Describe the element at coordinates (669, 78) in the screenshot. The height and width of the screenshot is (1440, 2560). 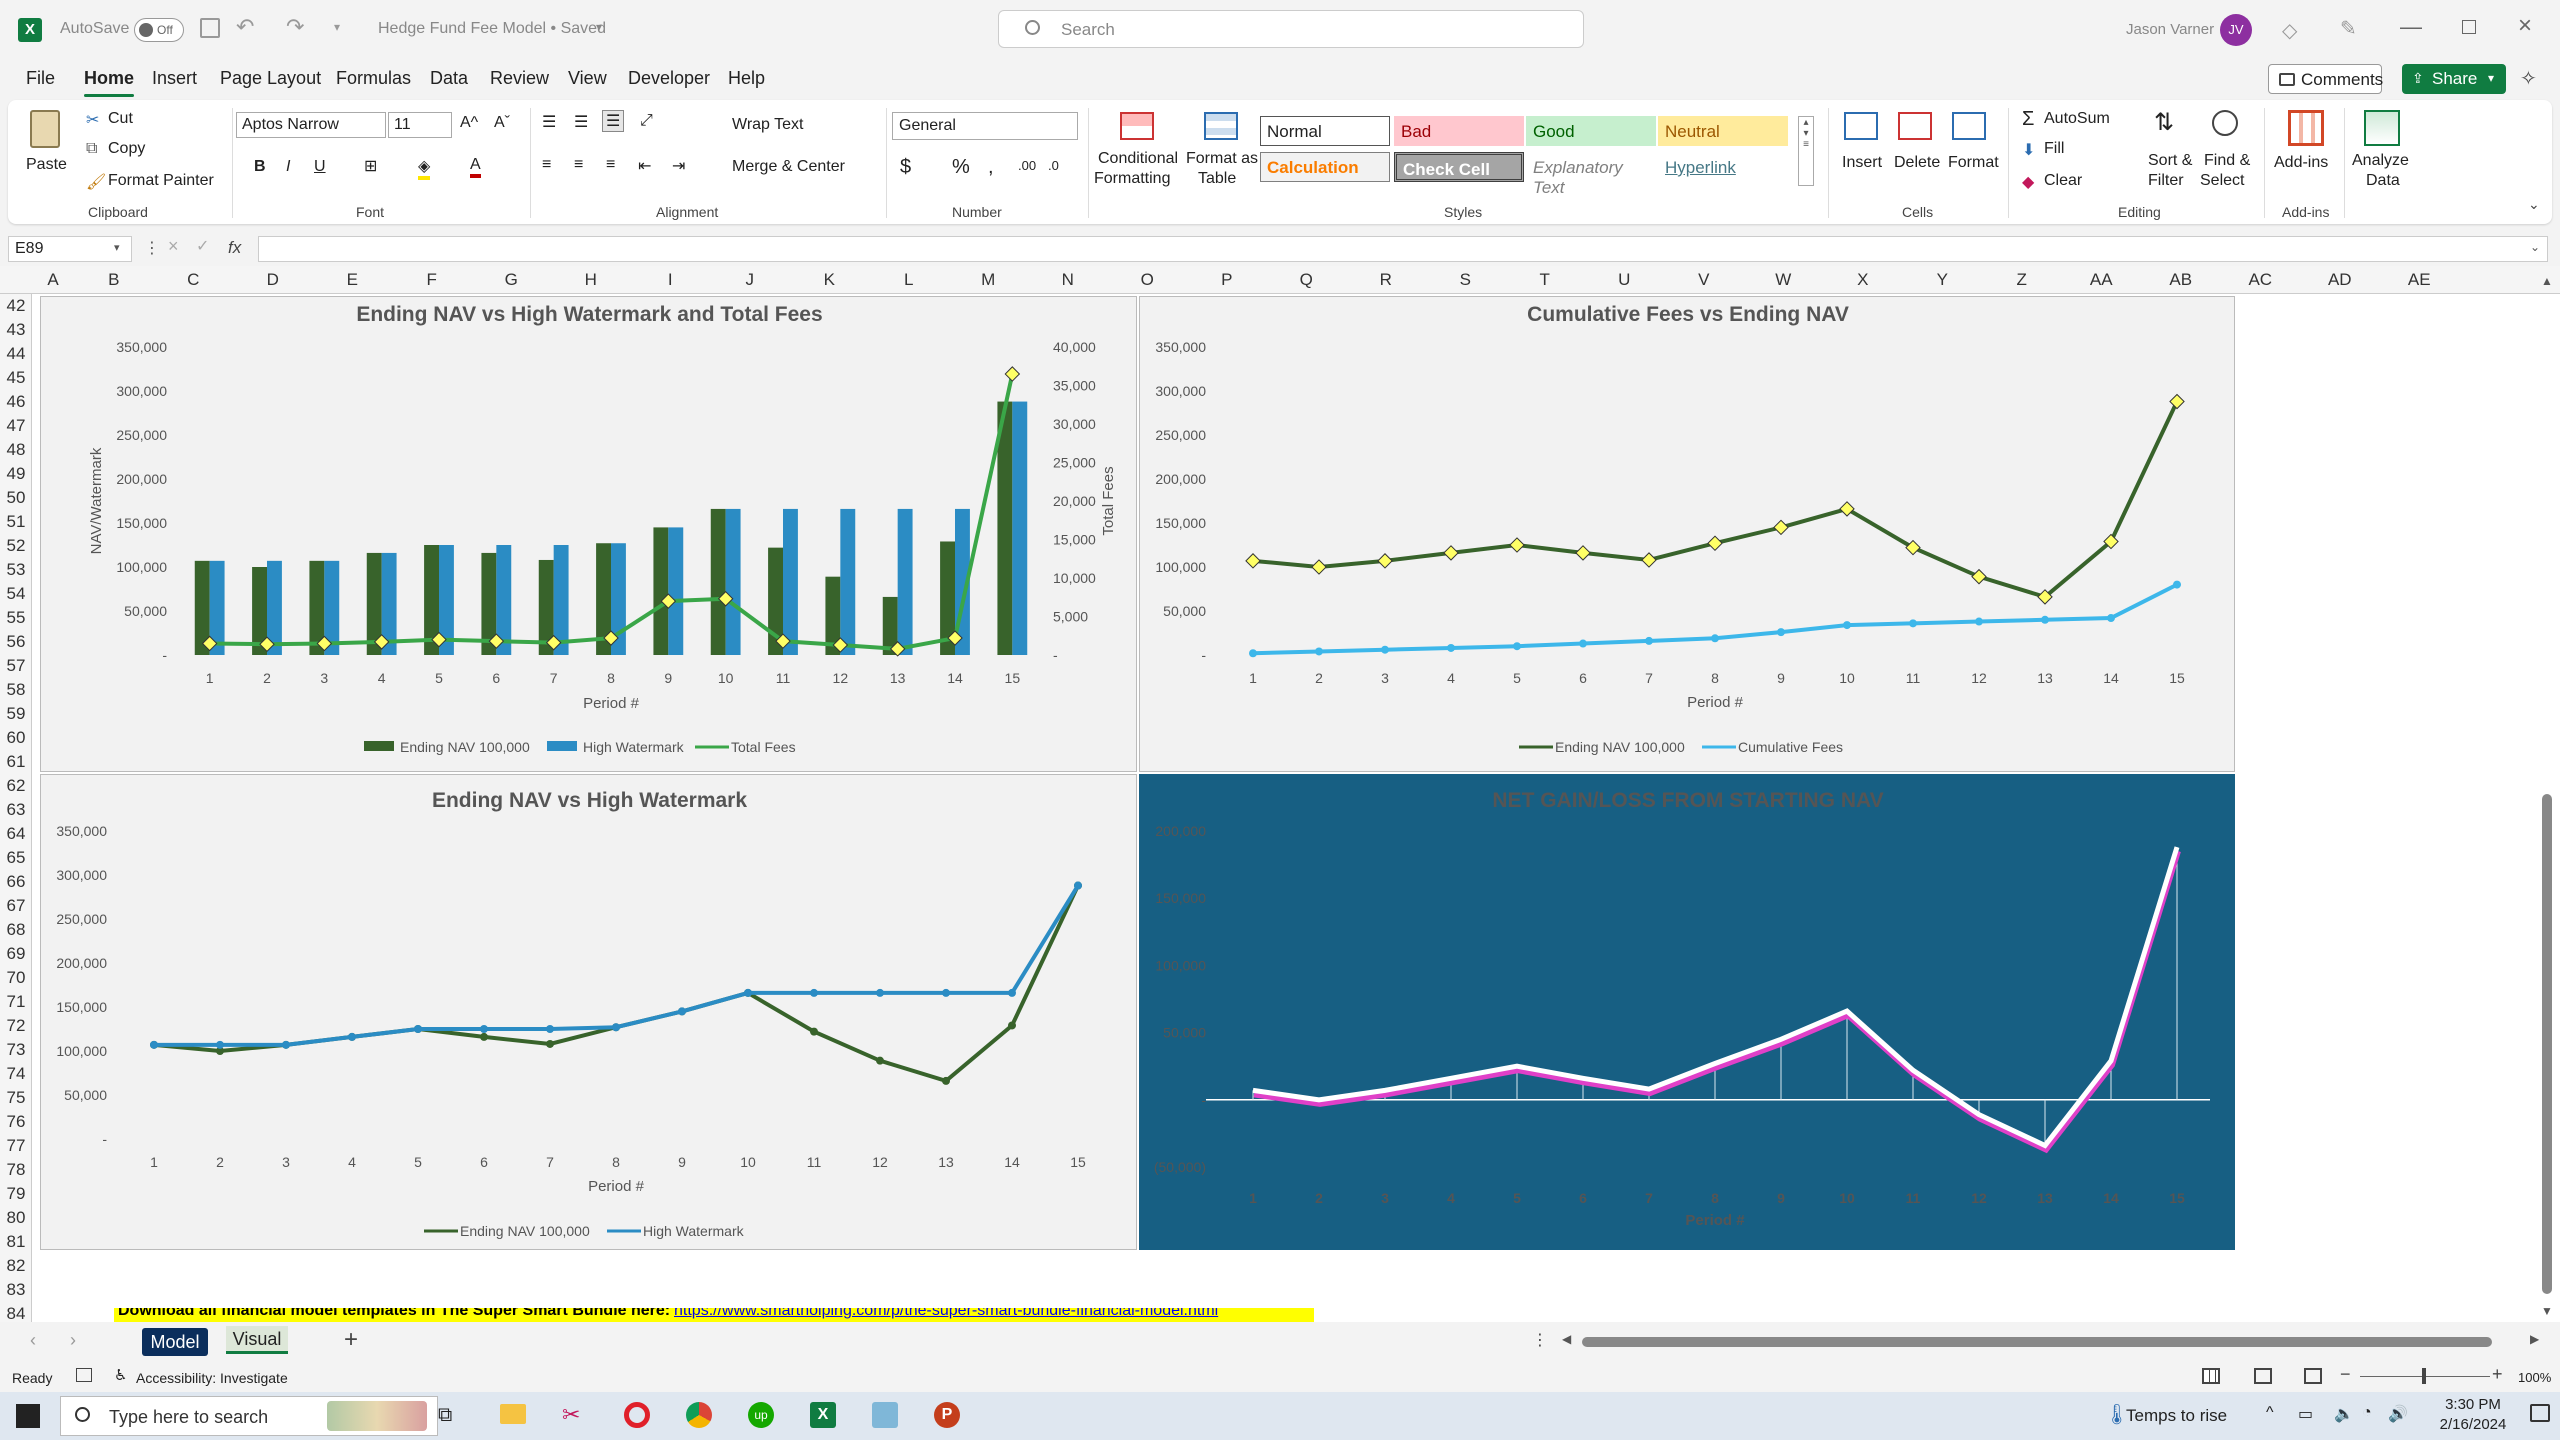
I see `menu-developer: Developer` at that location.